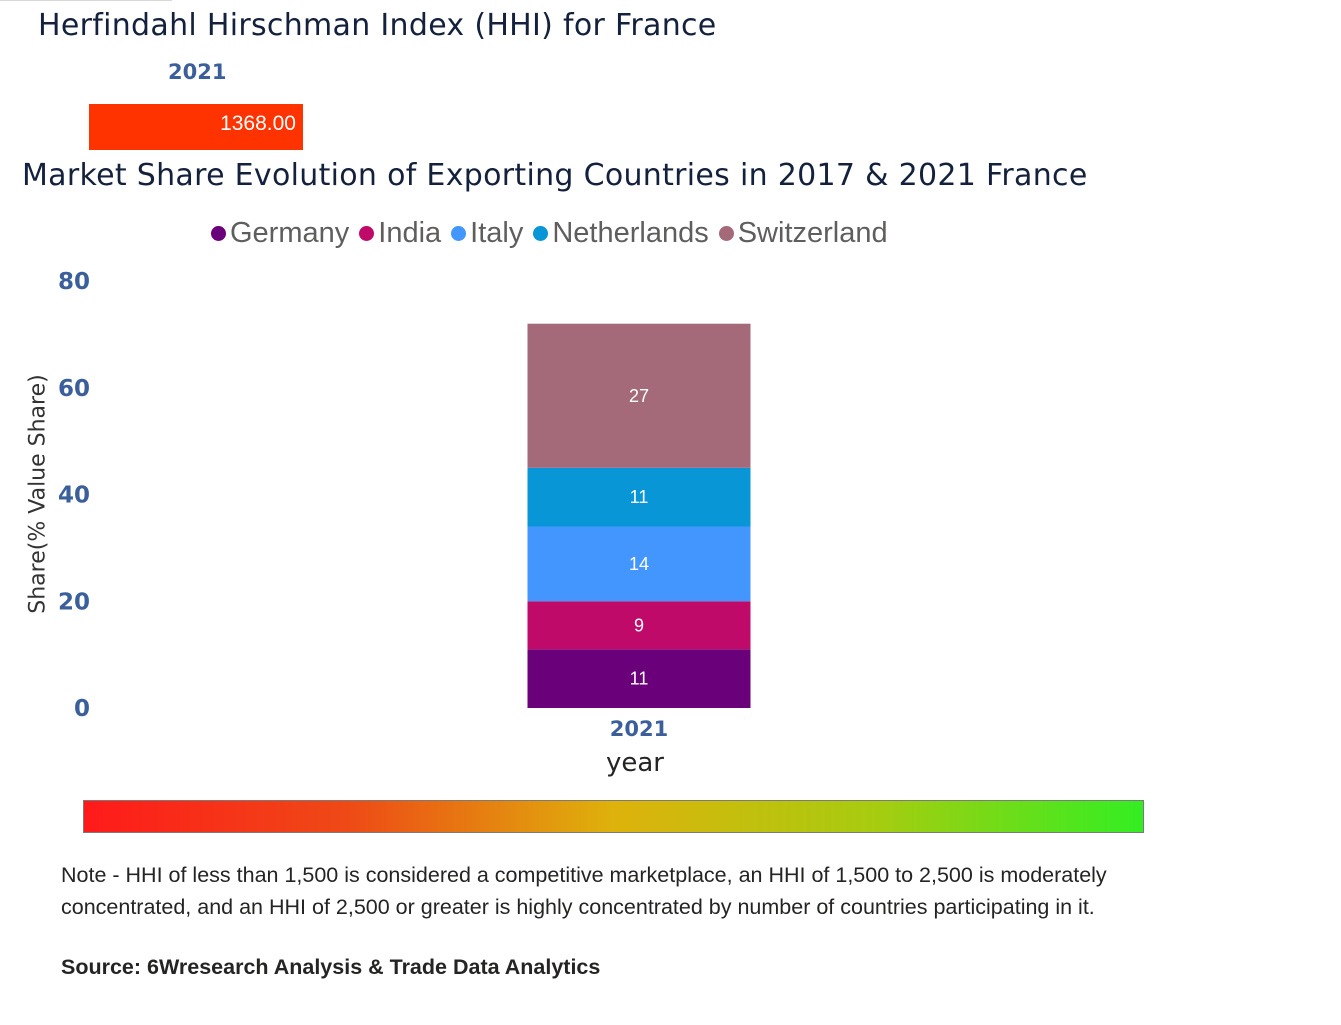 The height and width of the screenshot is (1025, 1341). What do you see at coordinates (74, 602) in the screenshot?
I see `y-tick-label: 20` at bounding box center [74, 602].